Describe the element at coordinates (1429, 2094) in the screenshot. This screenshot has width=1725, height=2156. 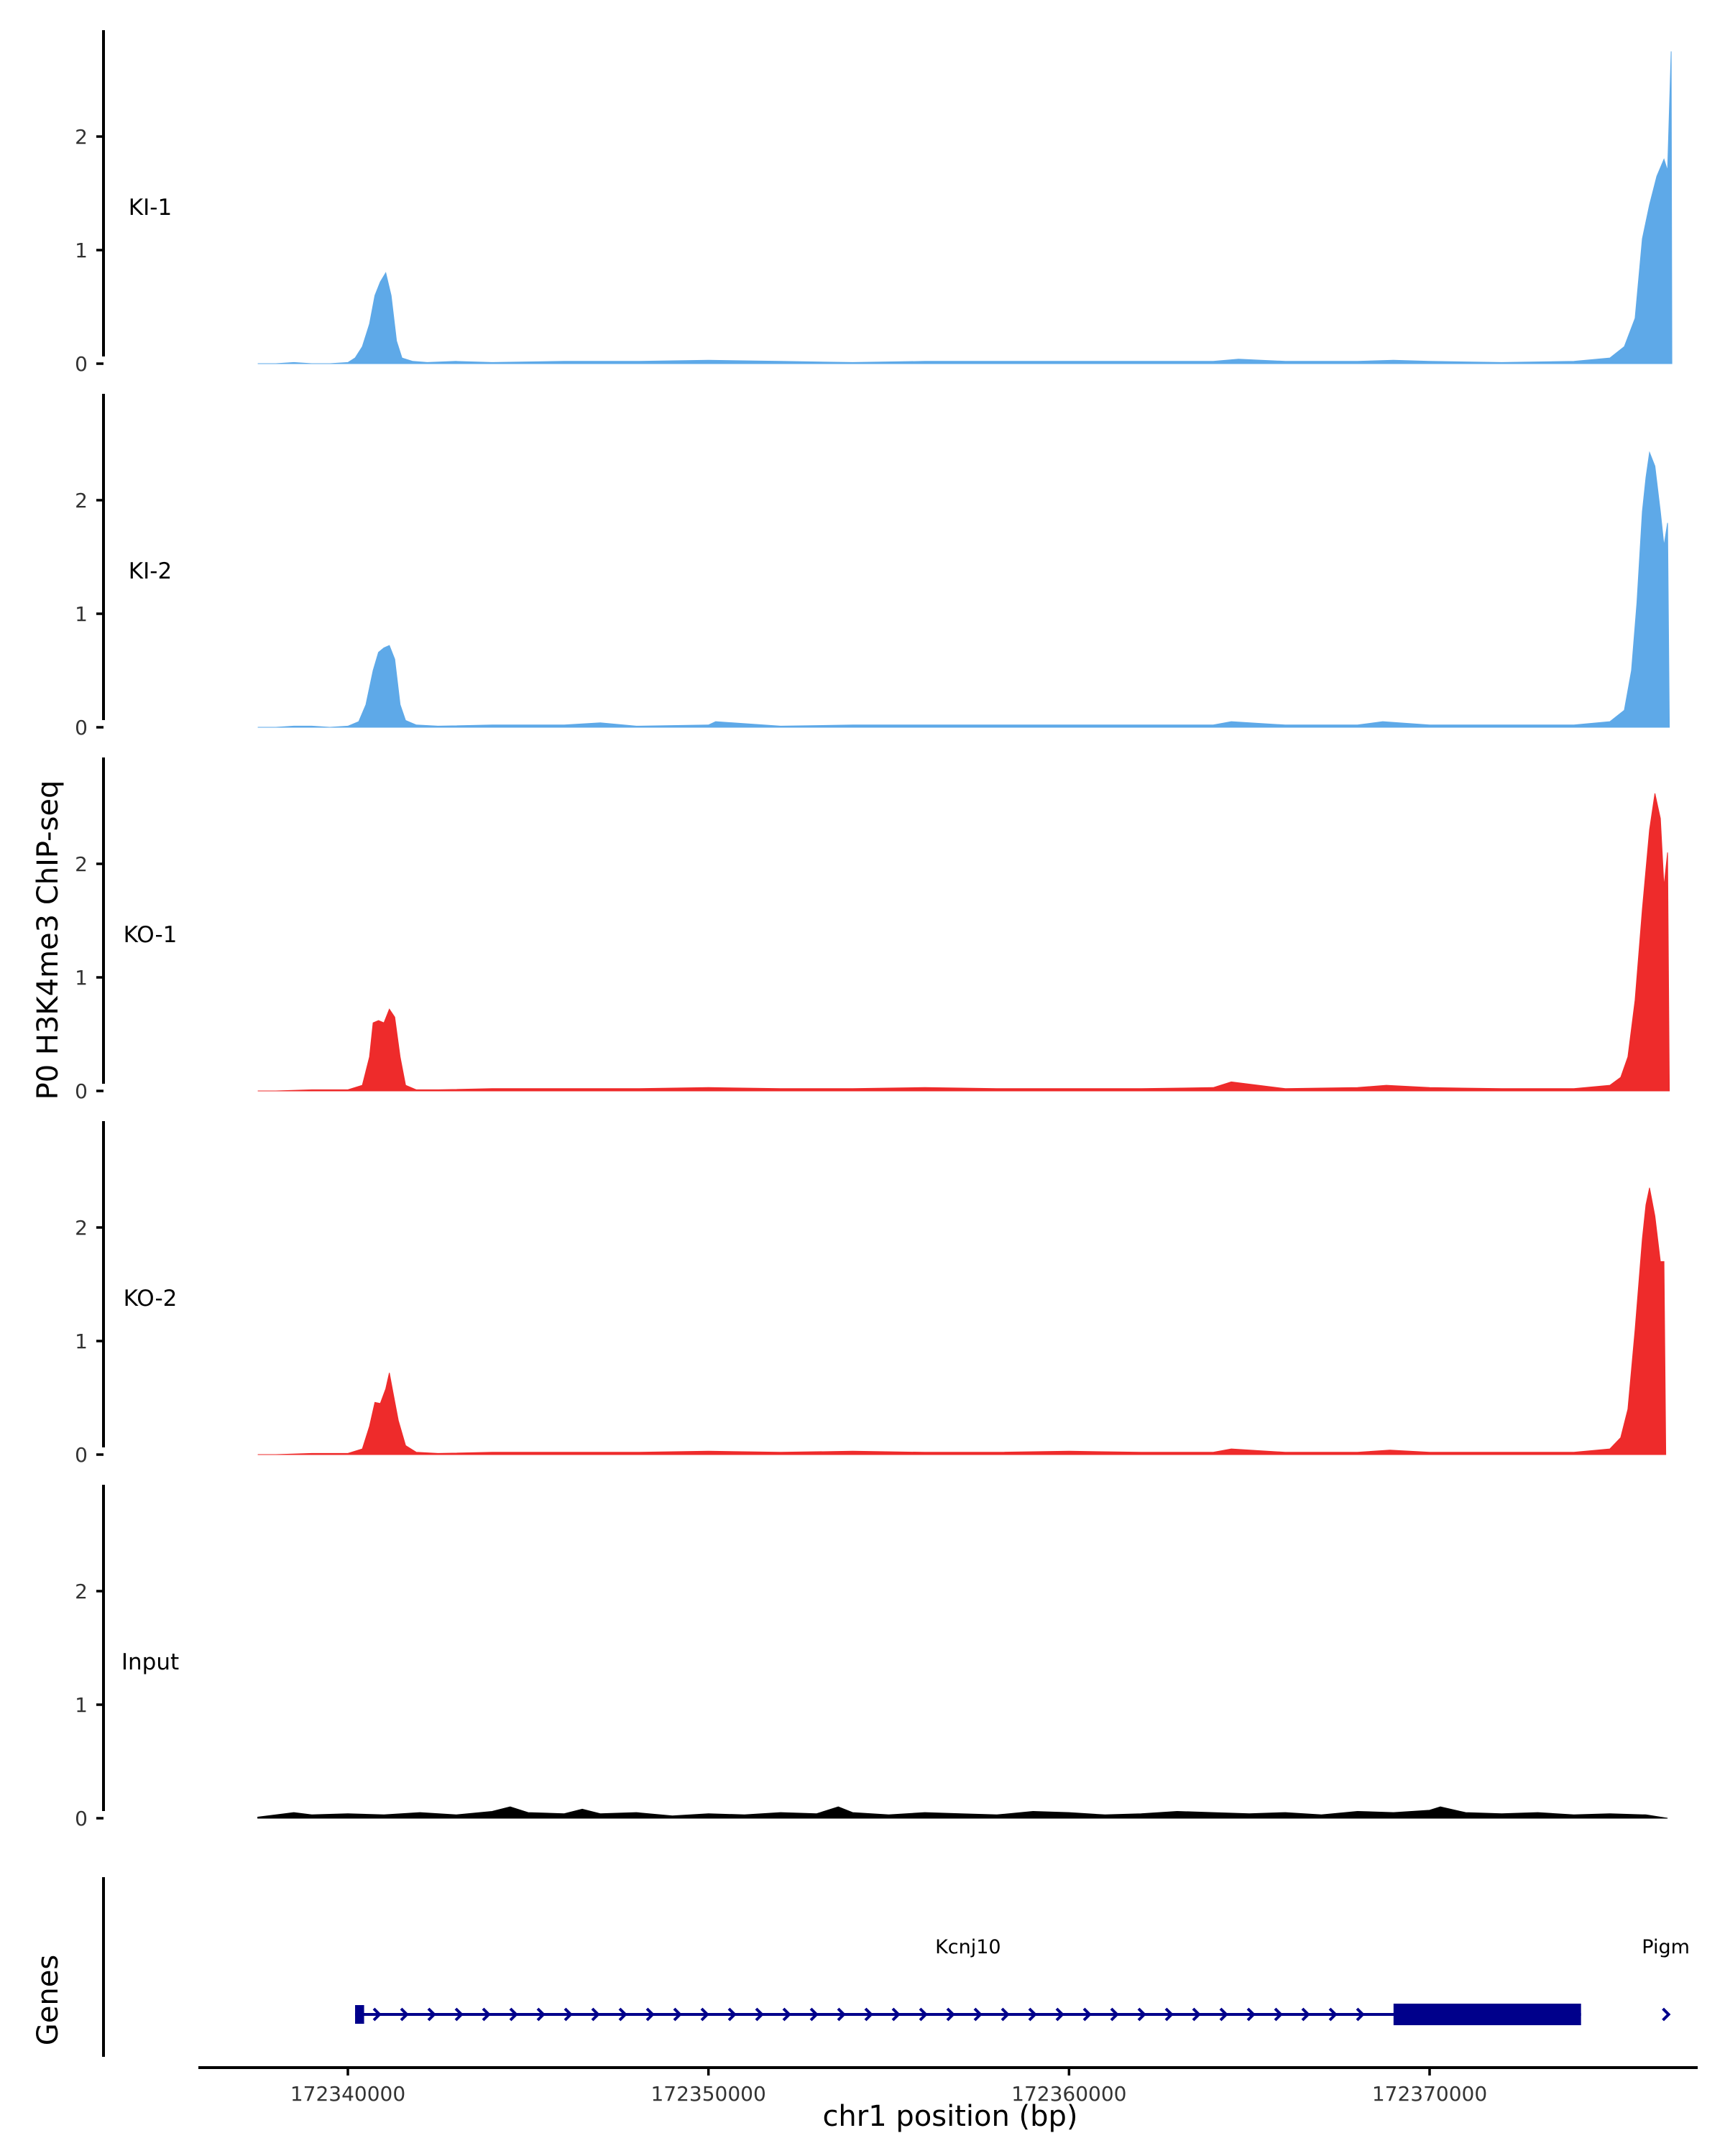
I see `x-tick-label: 172370000` at that location.